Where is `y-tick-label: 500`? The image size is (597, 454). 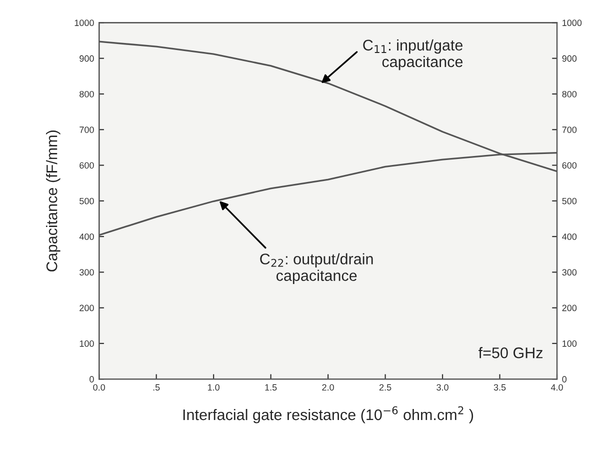
y-tick-label: 500 is located at coordinates (87, 201).